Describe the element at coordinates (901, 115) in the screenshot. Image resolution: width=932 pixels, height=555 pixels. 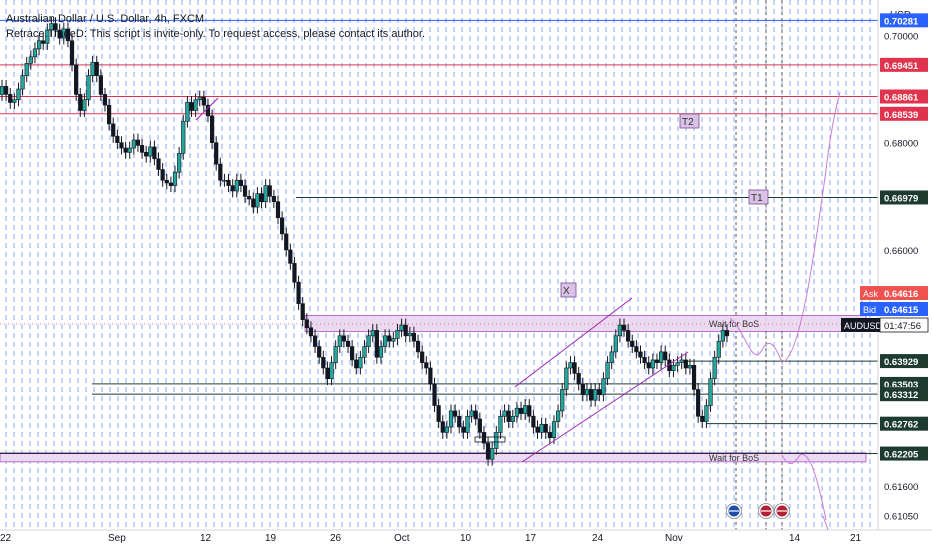
I see `level-price-label: 0.68539` at that location.